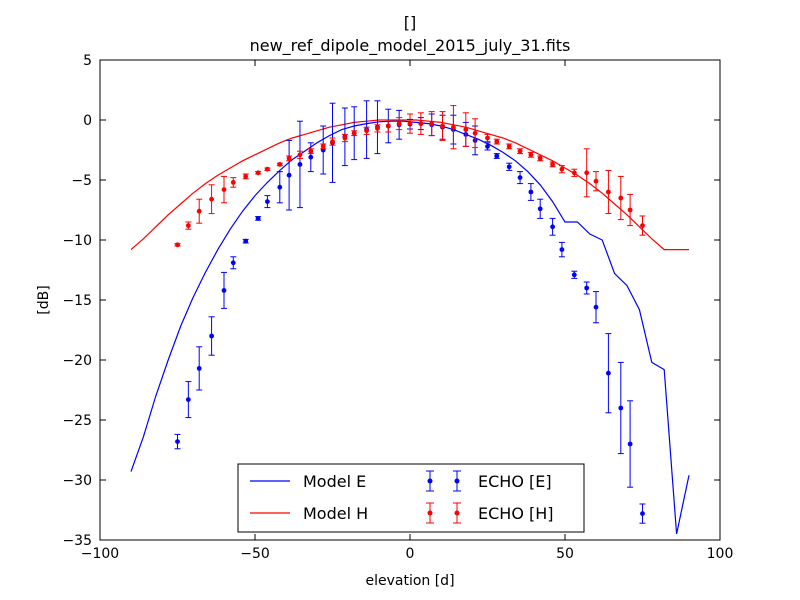 This screenshot has width=800, height=600. I want to click on legend-box, so click(411, 498).